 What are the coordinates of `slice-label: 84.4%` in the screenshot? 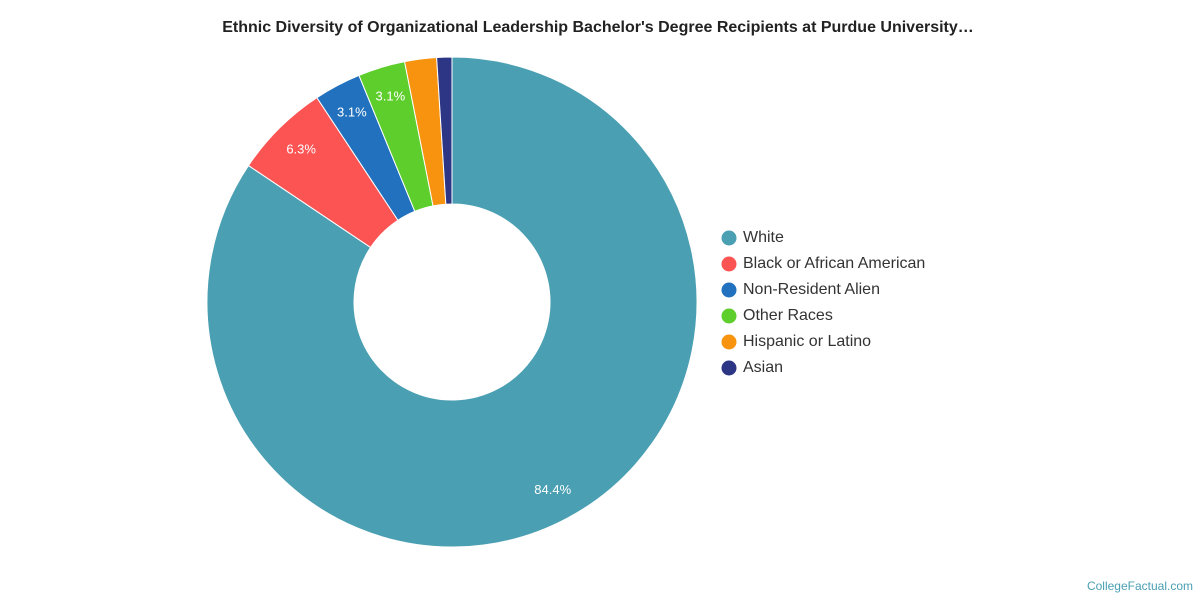 It's located at (552, 489).